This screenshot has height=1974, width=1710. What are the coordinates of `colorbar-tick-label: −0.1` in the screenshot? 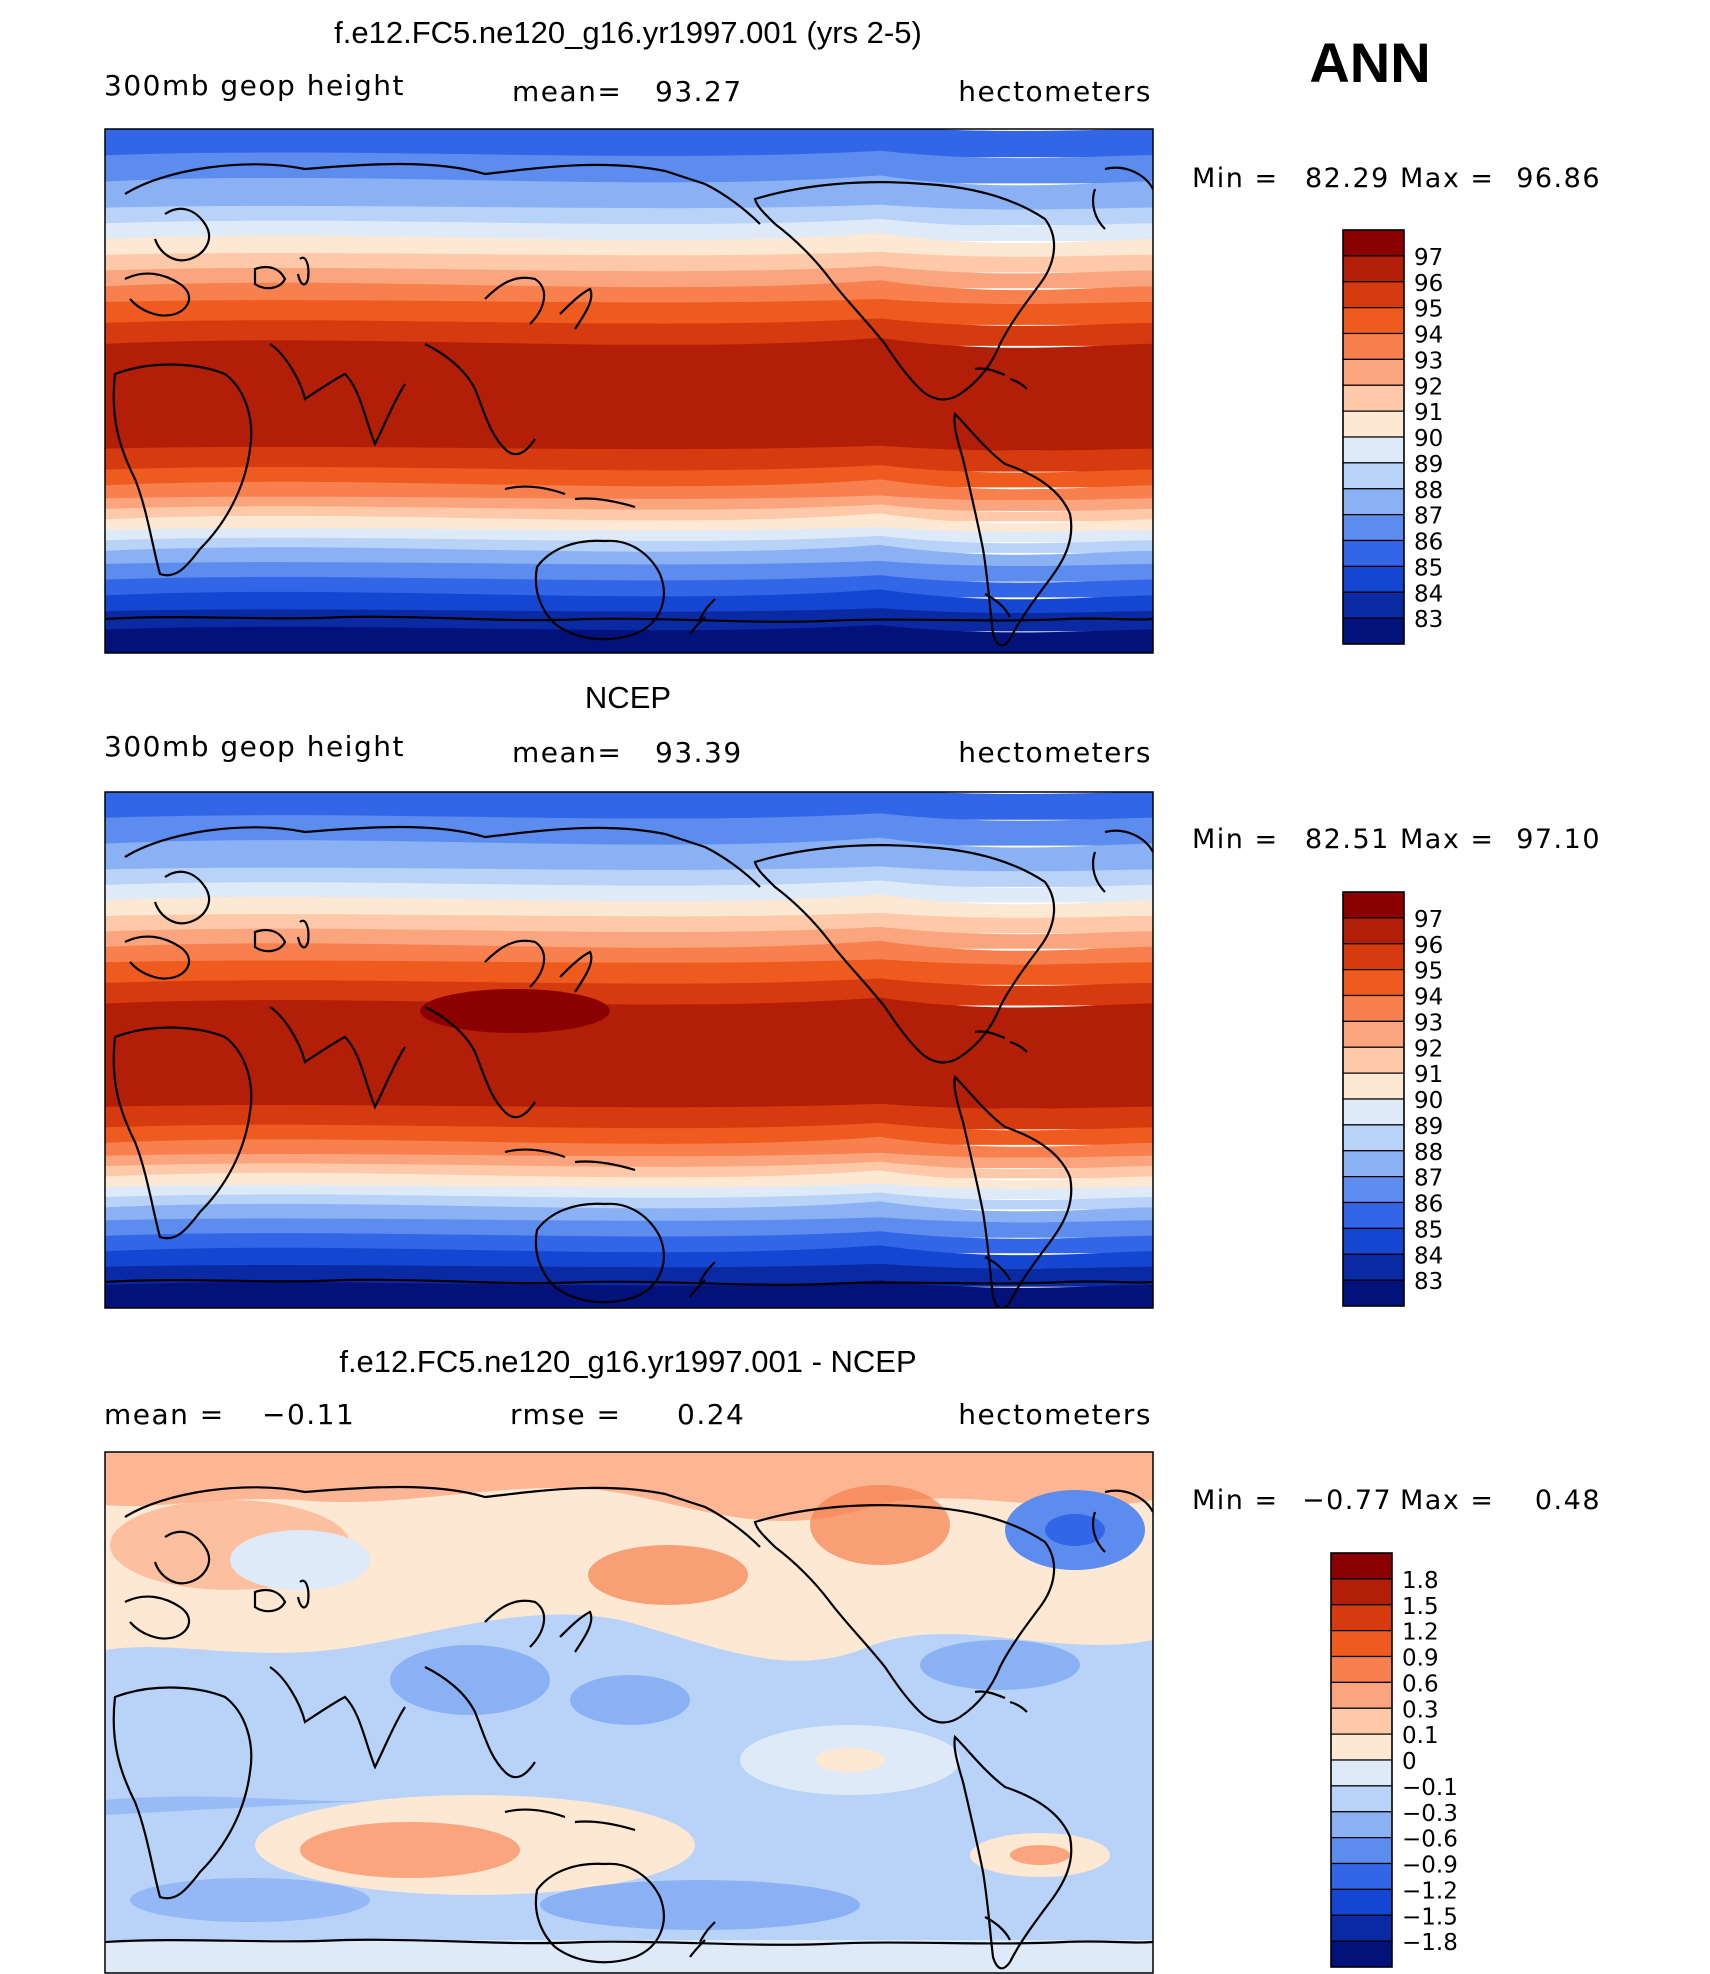 It's located at (1430, 1788).